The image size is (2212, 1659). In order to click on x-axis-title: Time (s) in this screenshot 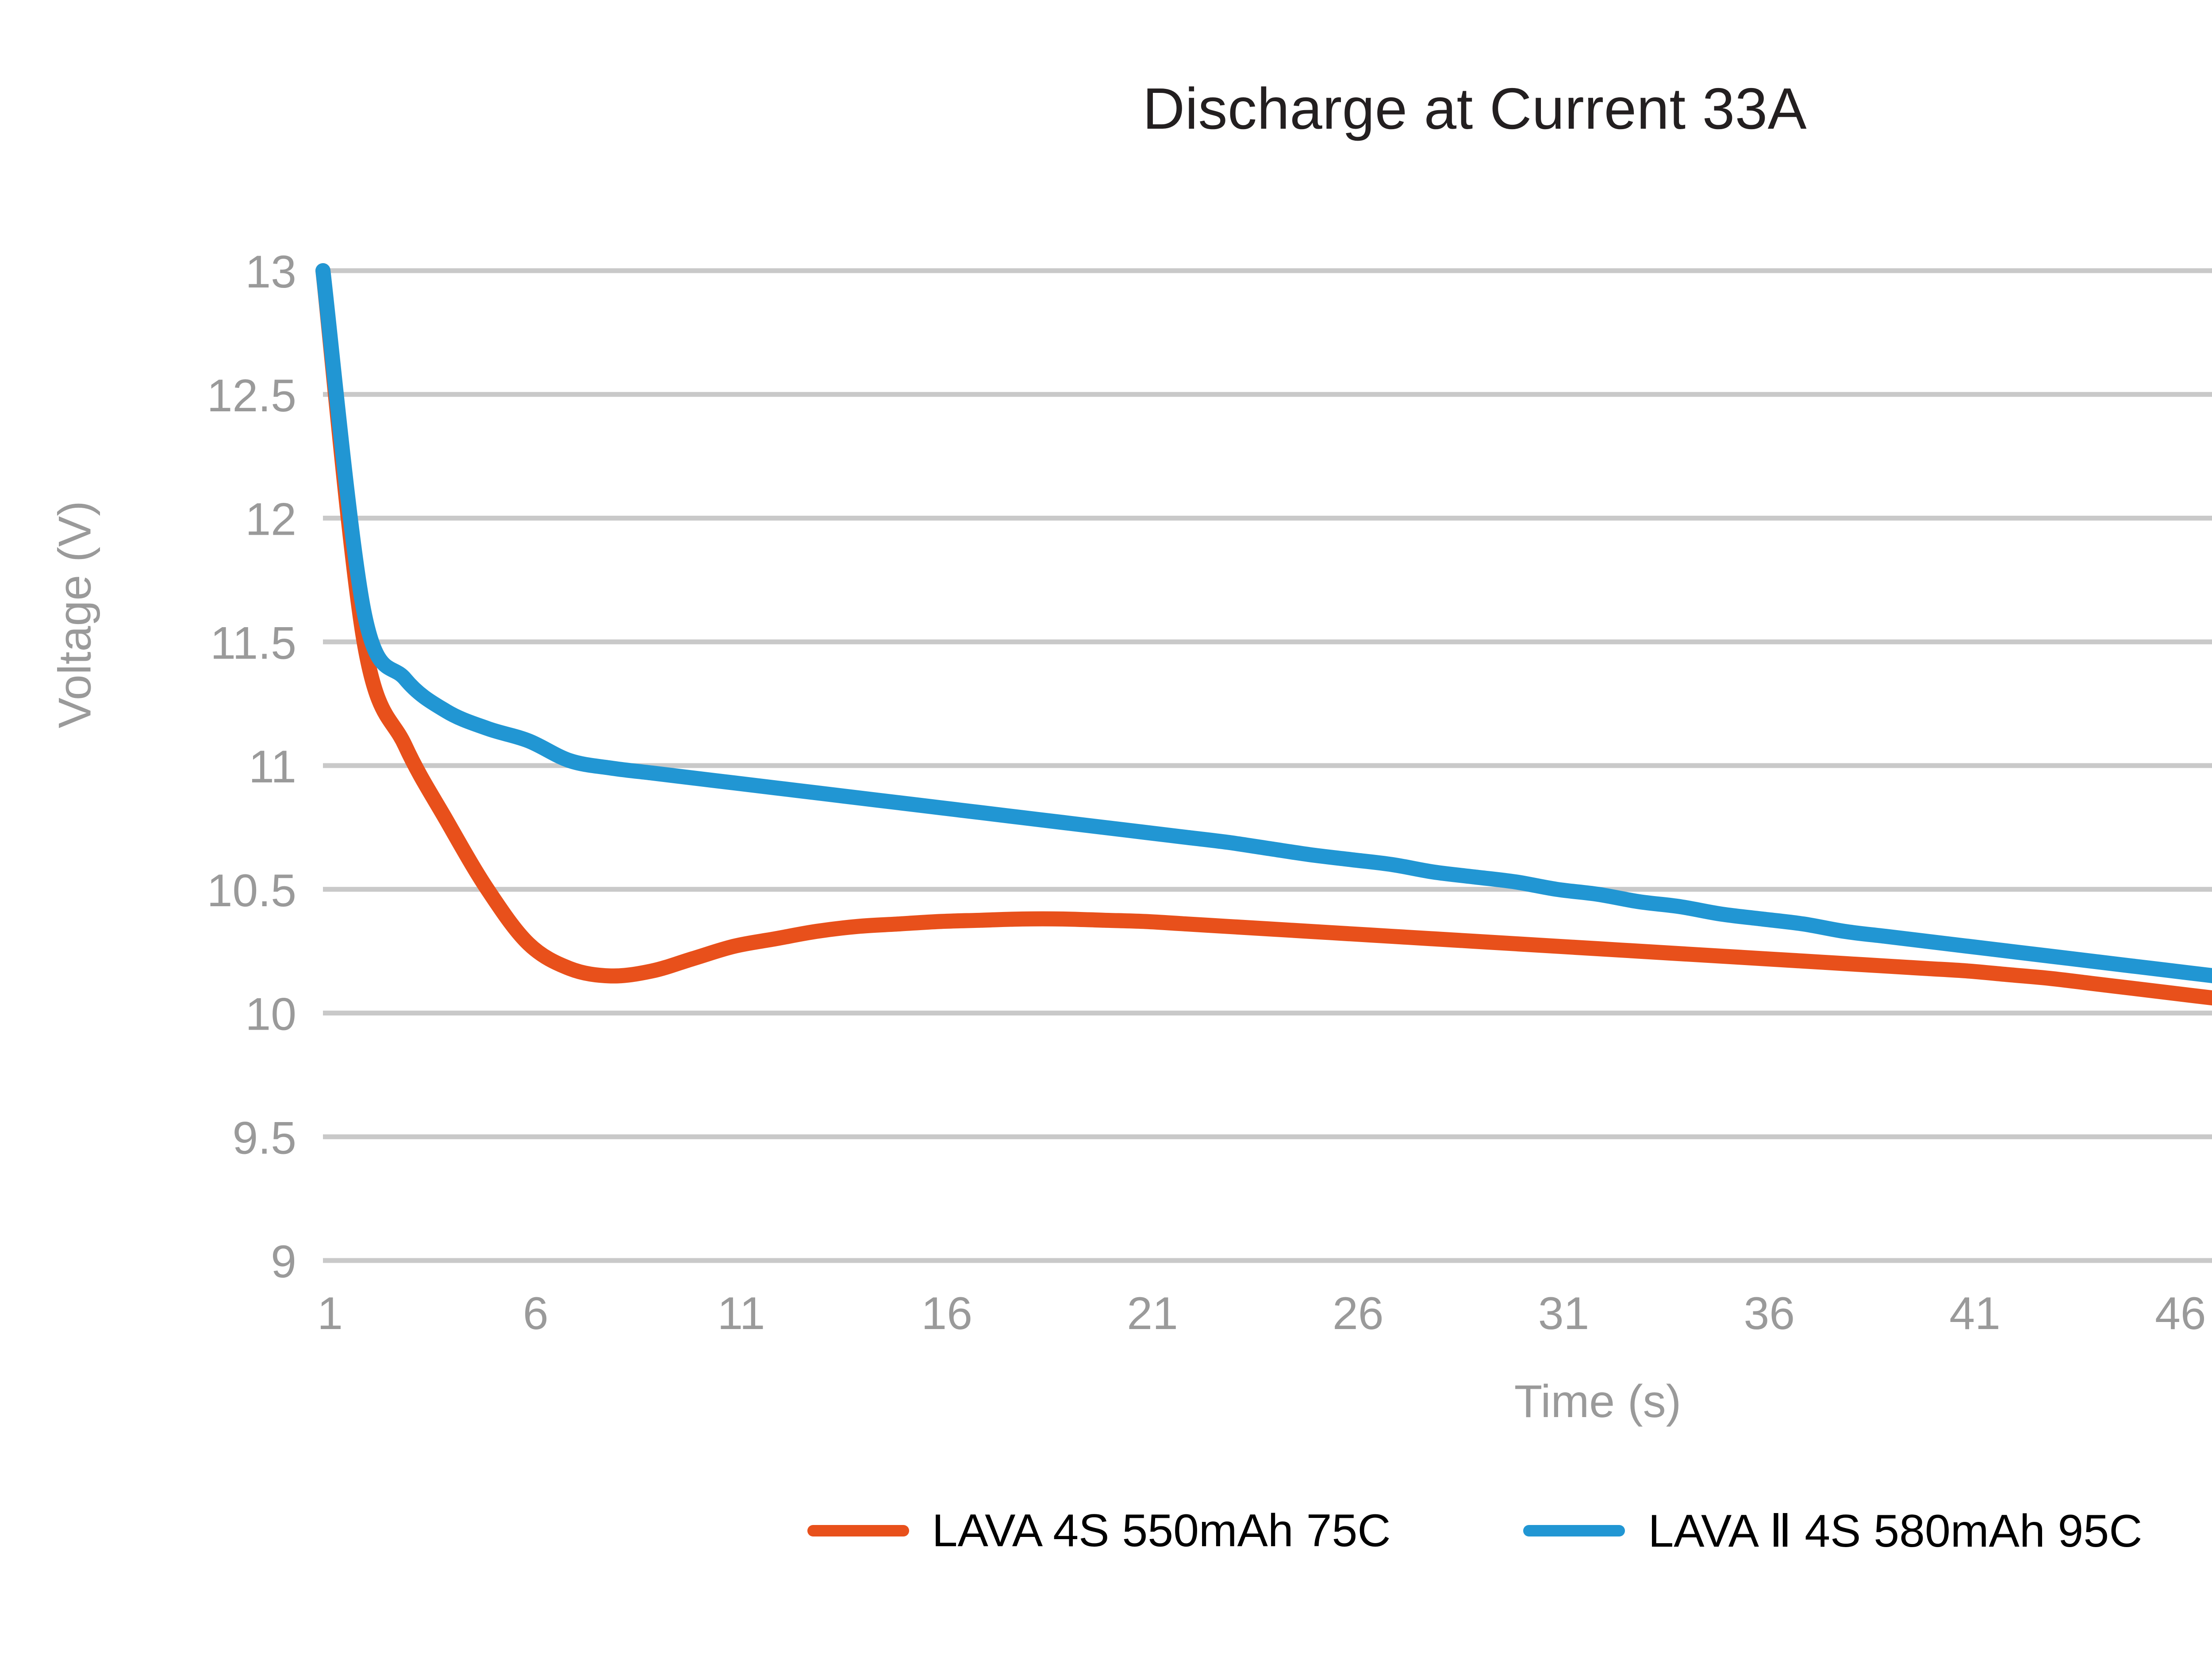, I will do `click(1598, 1401)`.